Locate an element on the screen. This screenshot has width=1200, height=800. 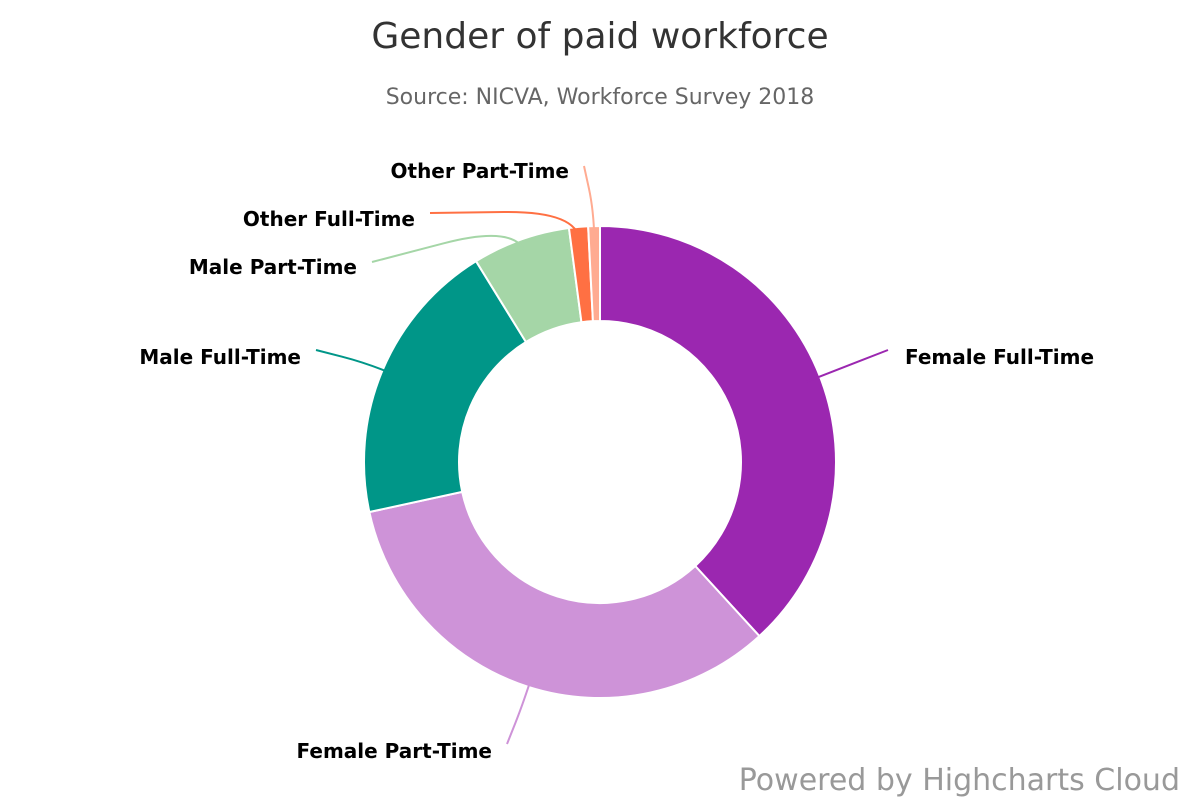
slice-label: Female Full-Time is located at coordinates (999, 357).